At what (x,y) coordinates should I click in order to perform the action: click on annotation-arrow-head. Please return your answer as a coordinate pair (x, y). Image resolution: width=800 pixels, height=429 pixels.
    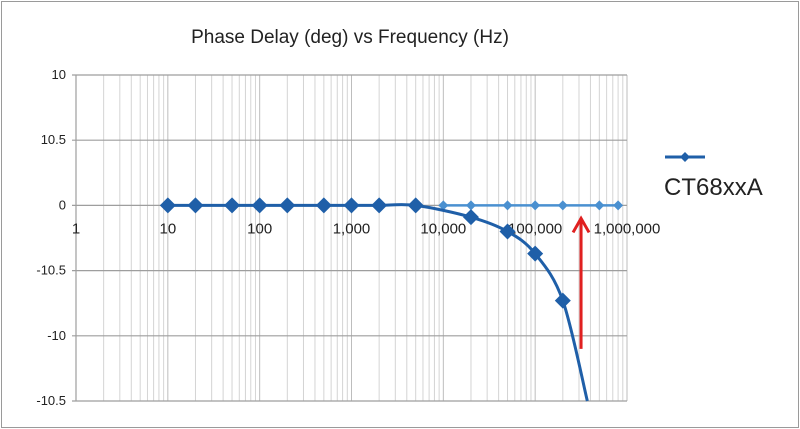
    Looking at the image, I should click on (581, 224).